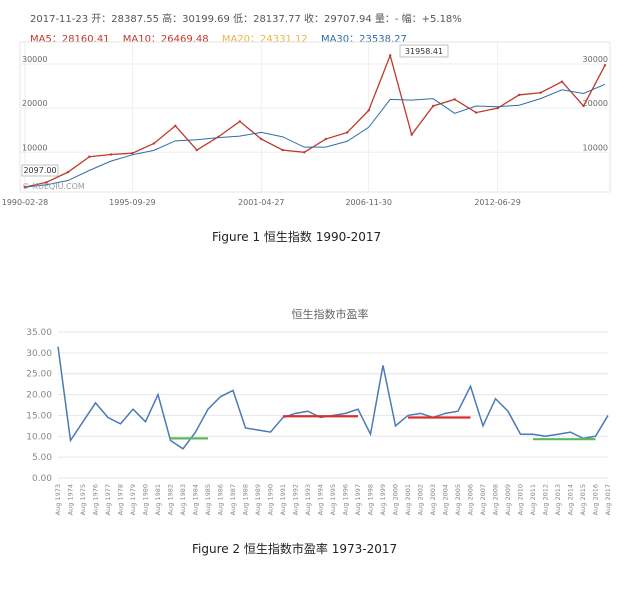 The width and height of the screenshot is (639, 590). I want to click on x-tick-label: Aug 1993, so click(308, 499).